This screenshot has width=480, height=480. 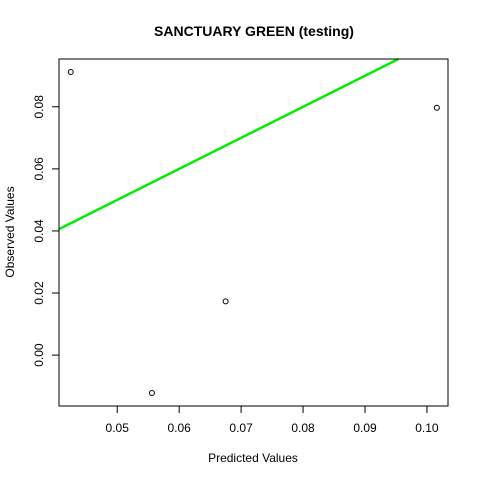 I want to click on x-tick-label: 0.06, so click(x=179, y=428).